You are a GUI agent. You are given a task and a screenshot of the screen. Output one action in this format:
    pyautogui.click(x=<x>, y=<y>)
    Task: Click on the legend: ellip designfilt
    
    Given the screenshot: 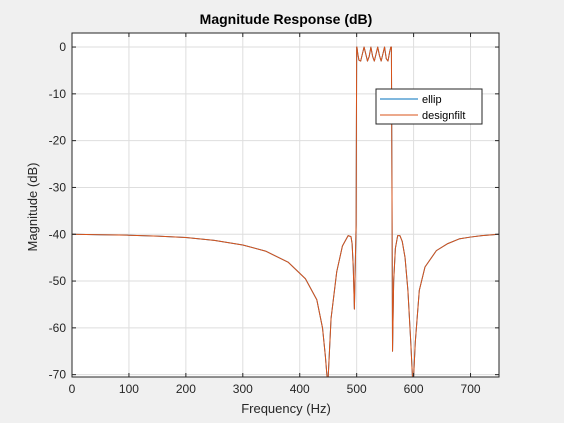 What is the action you would take?
    pyautogui.click(x=429, y=106)
    